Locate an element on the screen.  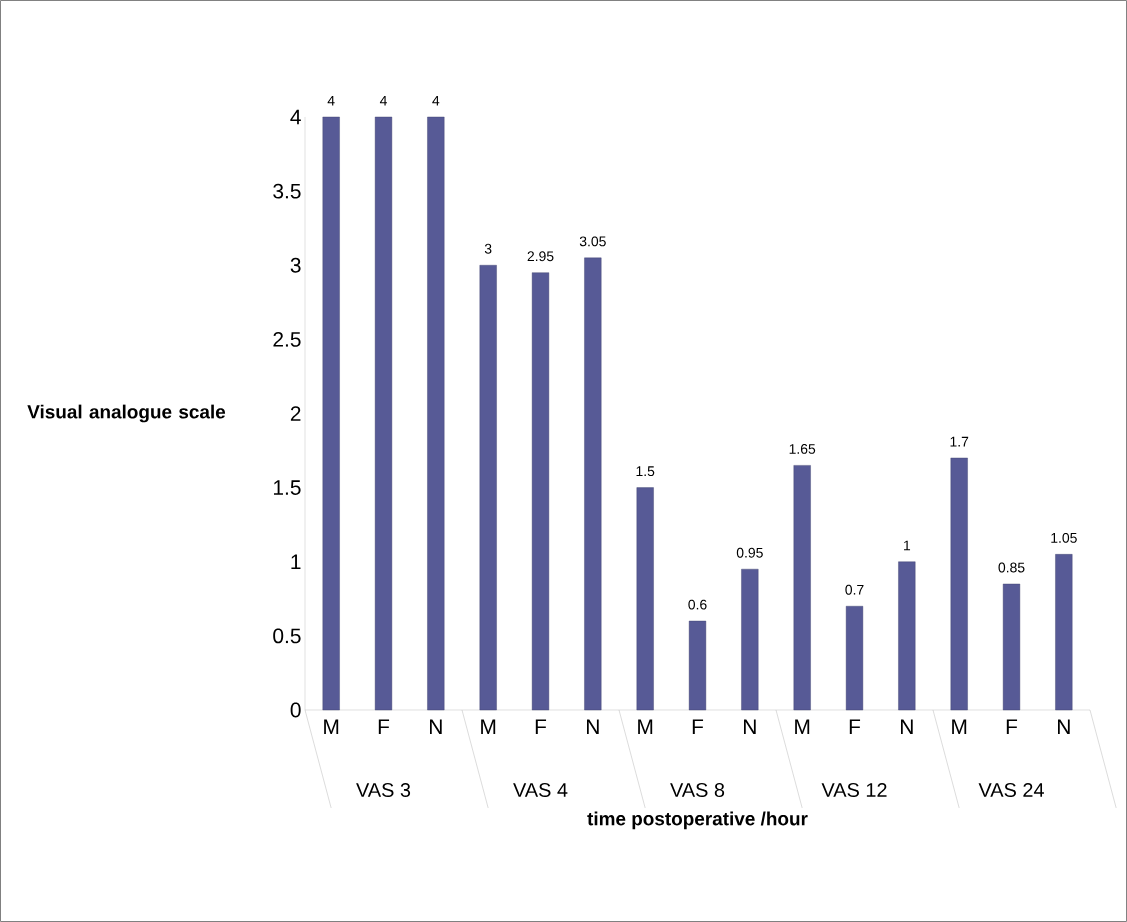
data-label: 3 is located at coordinates (488, 248).